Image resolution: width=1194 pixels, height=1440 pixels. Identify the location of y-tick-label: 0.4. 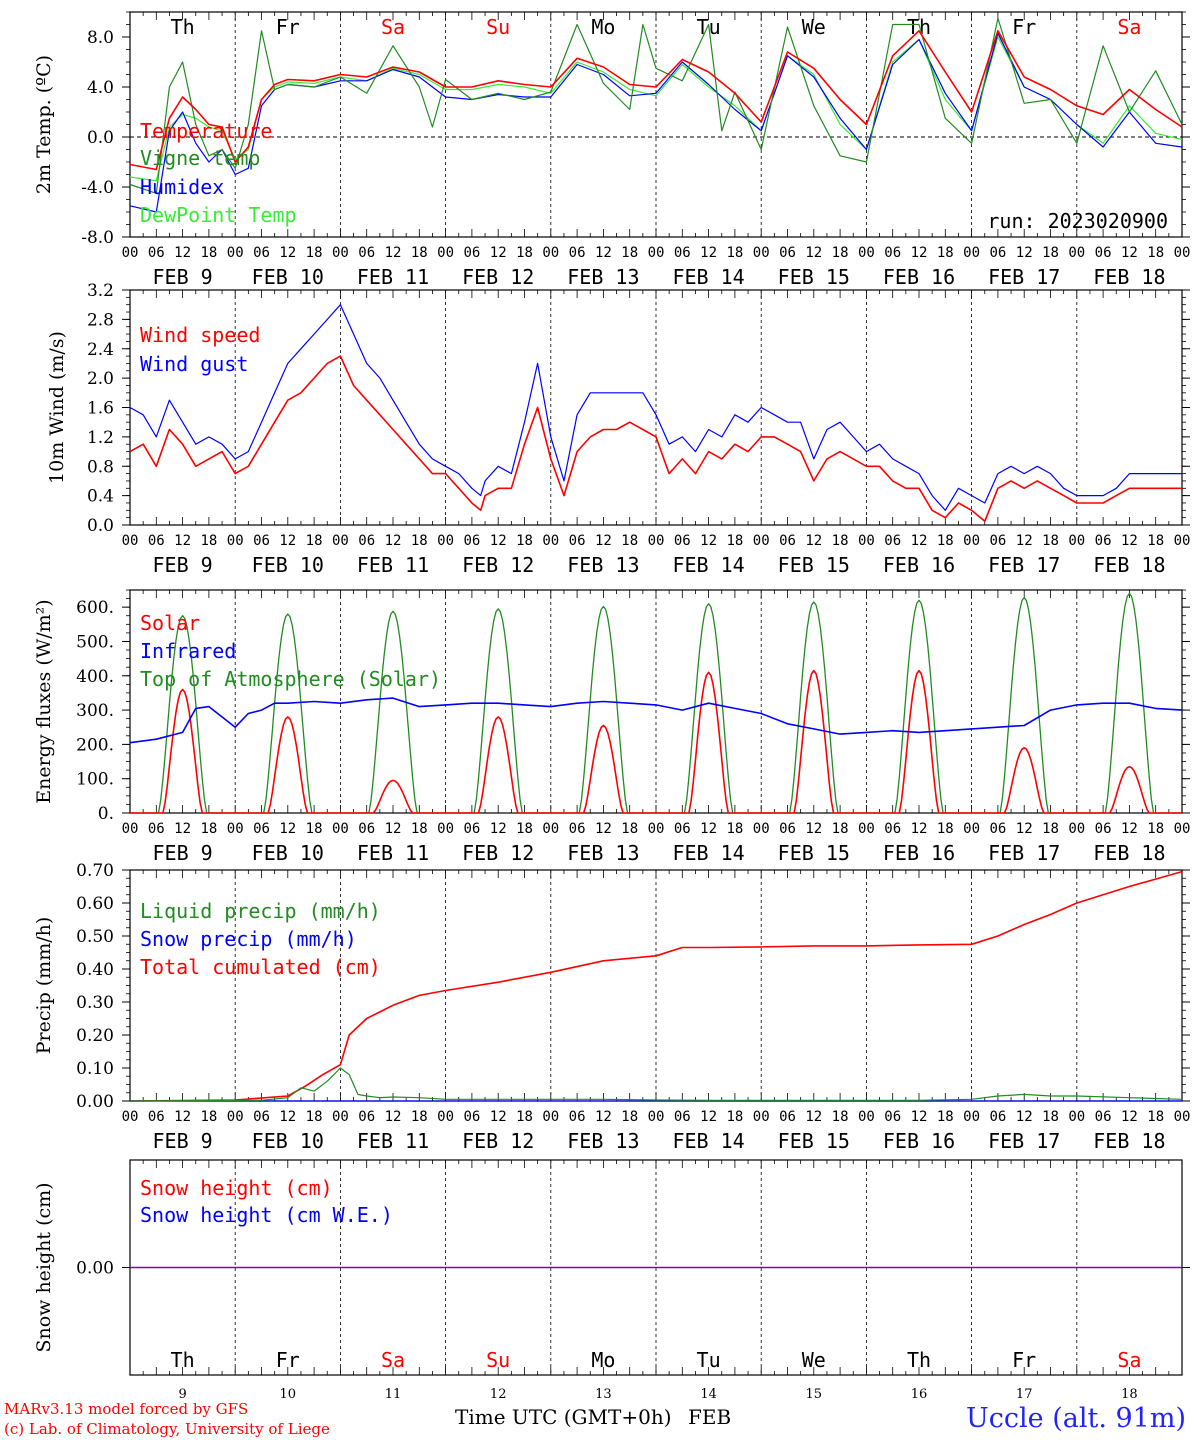
(100, 497).